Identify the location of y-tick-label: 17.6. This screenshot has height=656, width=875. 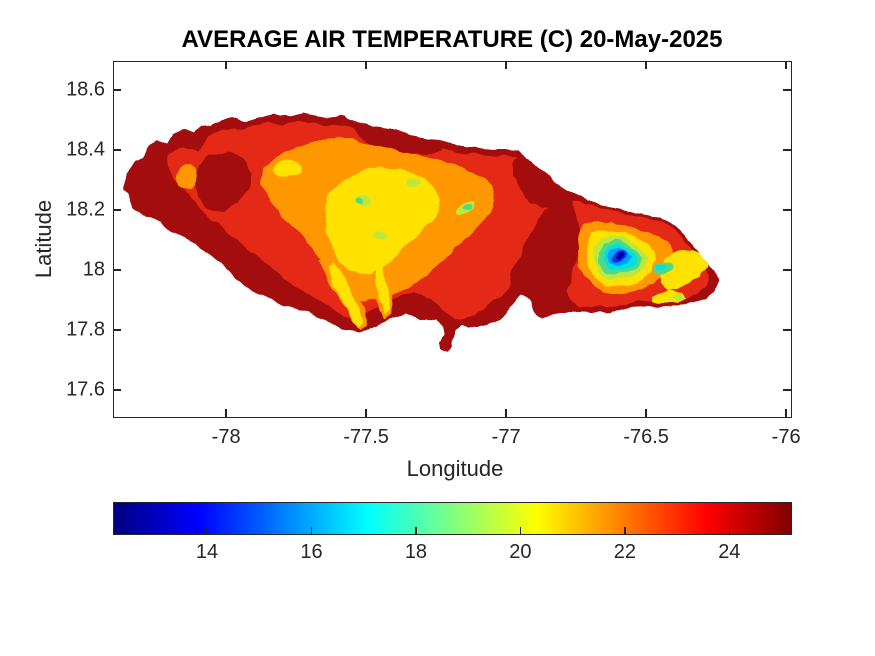
(85, 389).